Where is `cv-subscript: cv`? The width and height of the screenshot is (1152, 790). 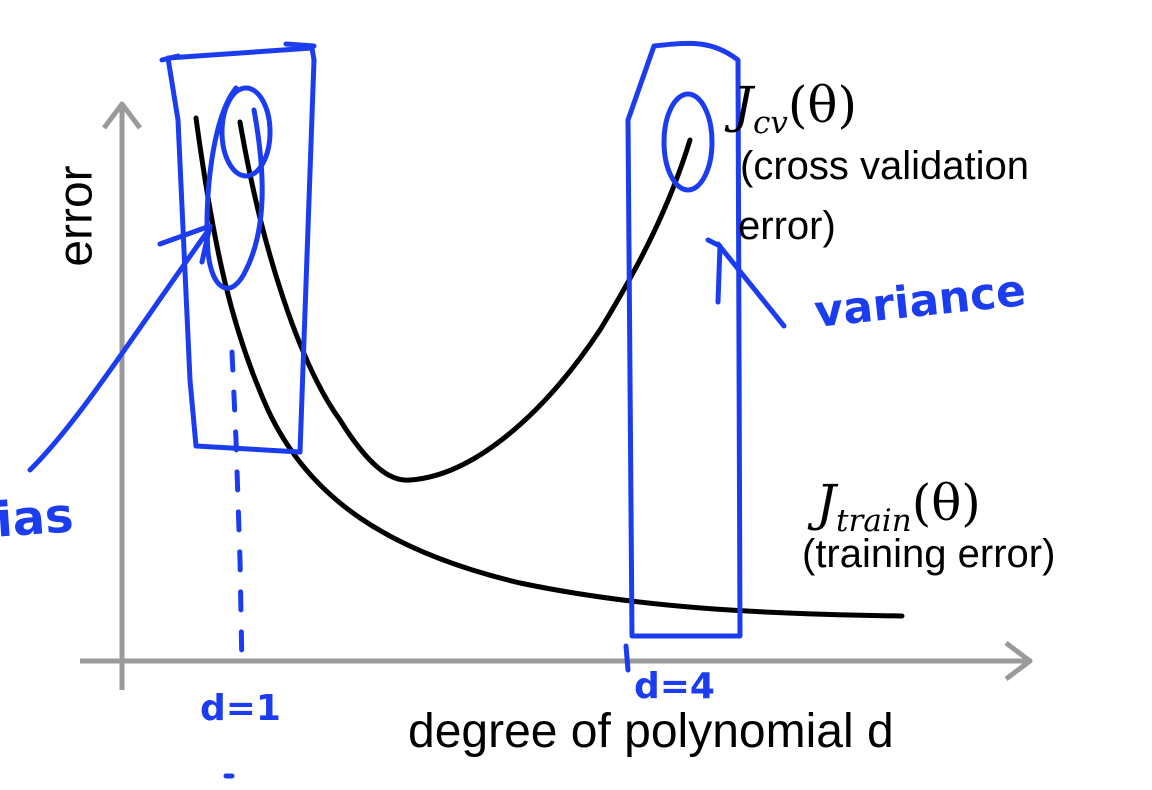 cv-subscript: cv is located at coordinates (770, 122).